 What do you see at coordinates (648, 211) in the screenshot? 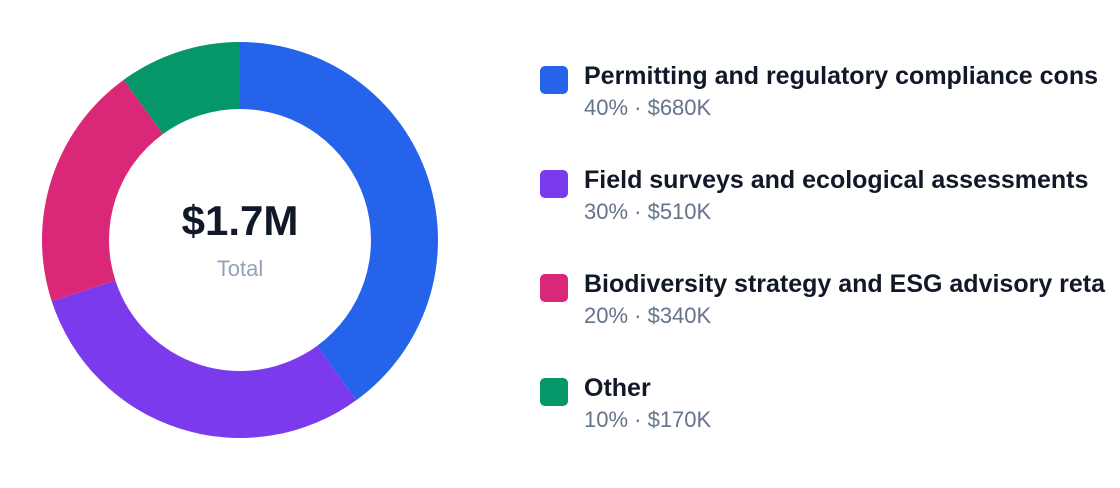
I see `legend-detail: 30% · $510K` at bounding box center [648, 211].